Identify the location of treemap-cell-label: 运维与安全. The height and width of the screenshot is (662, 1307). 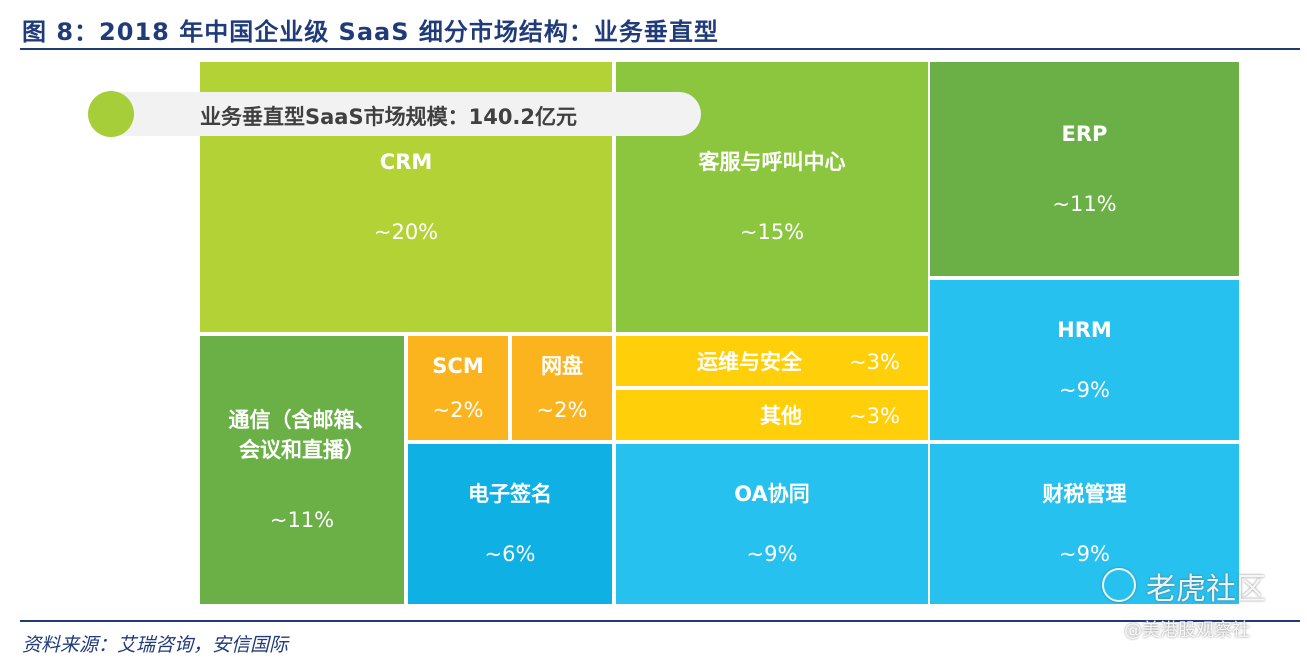
(750, 362).